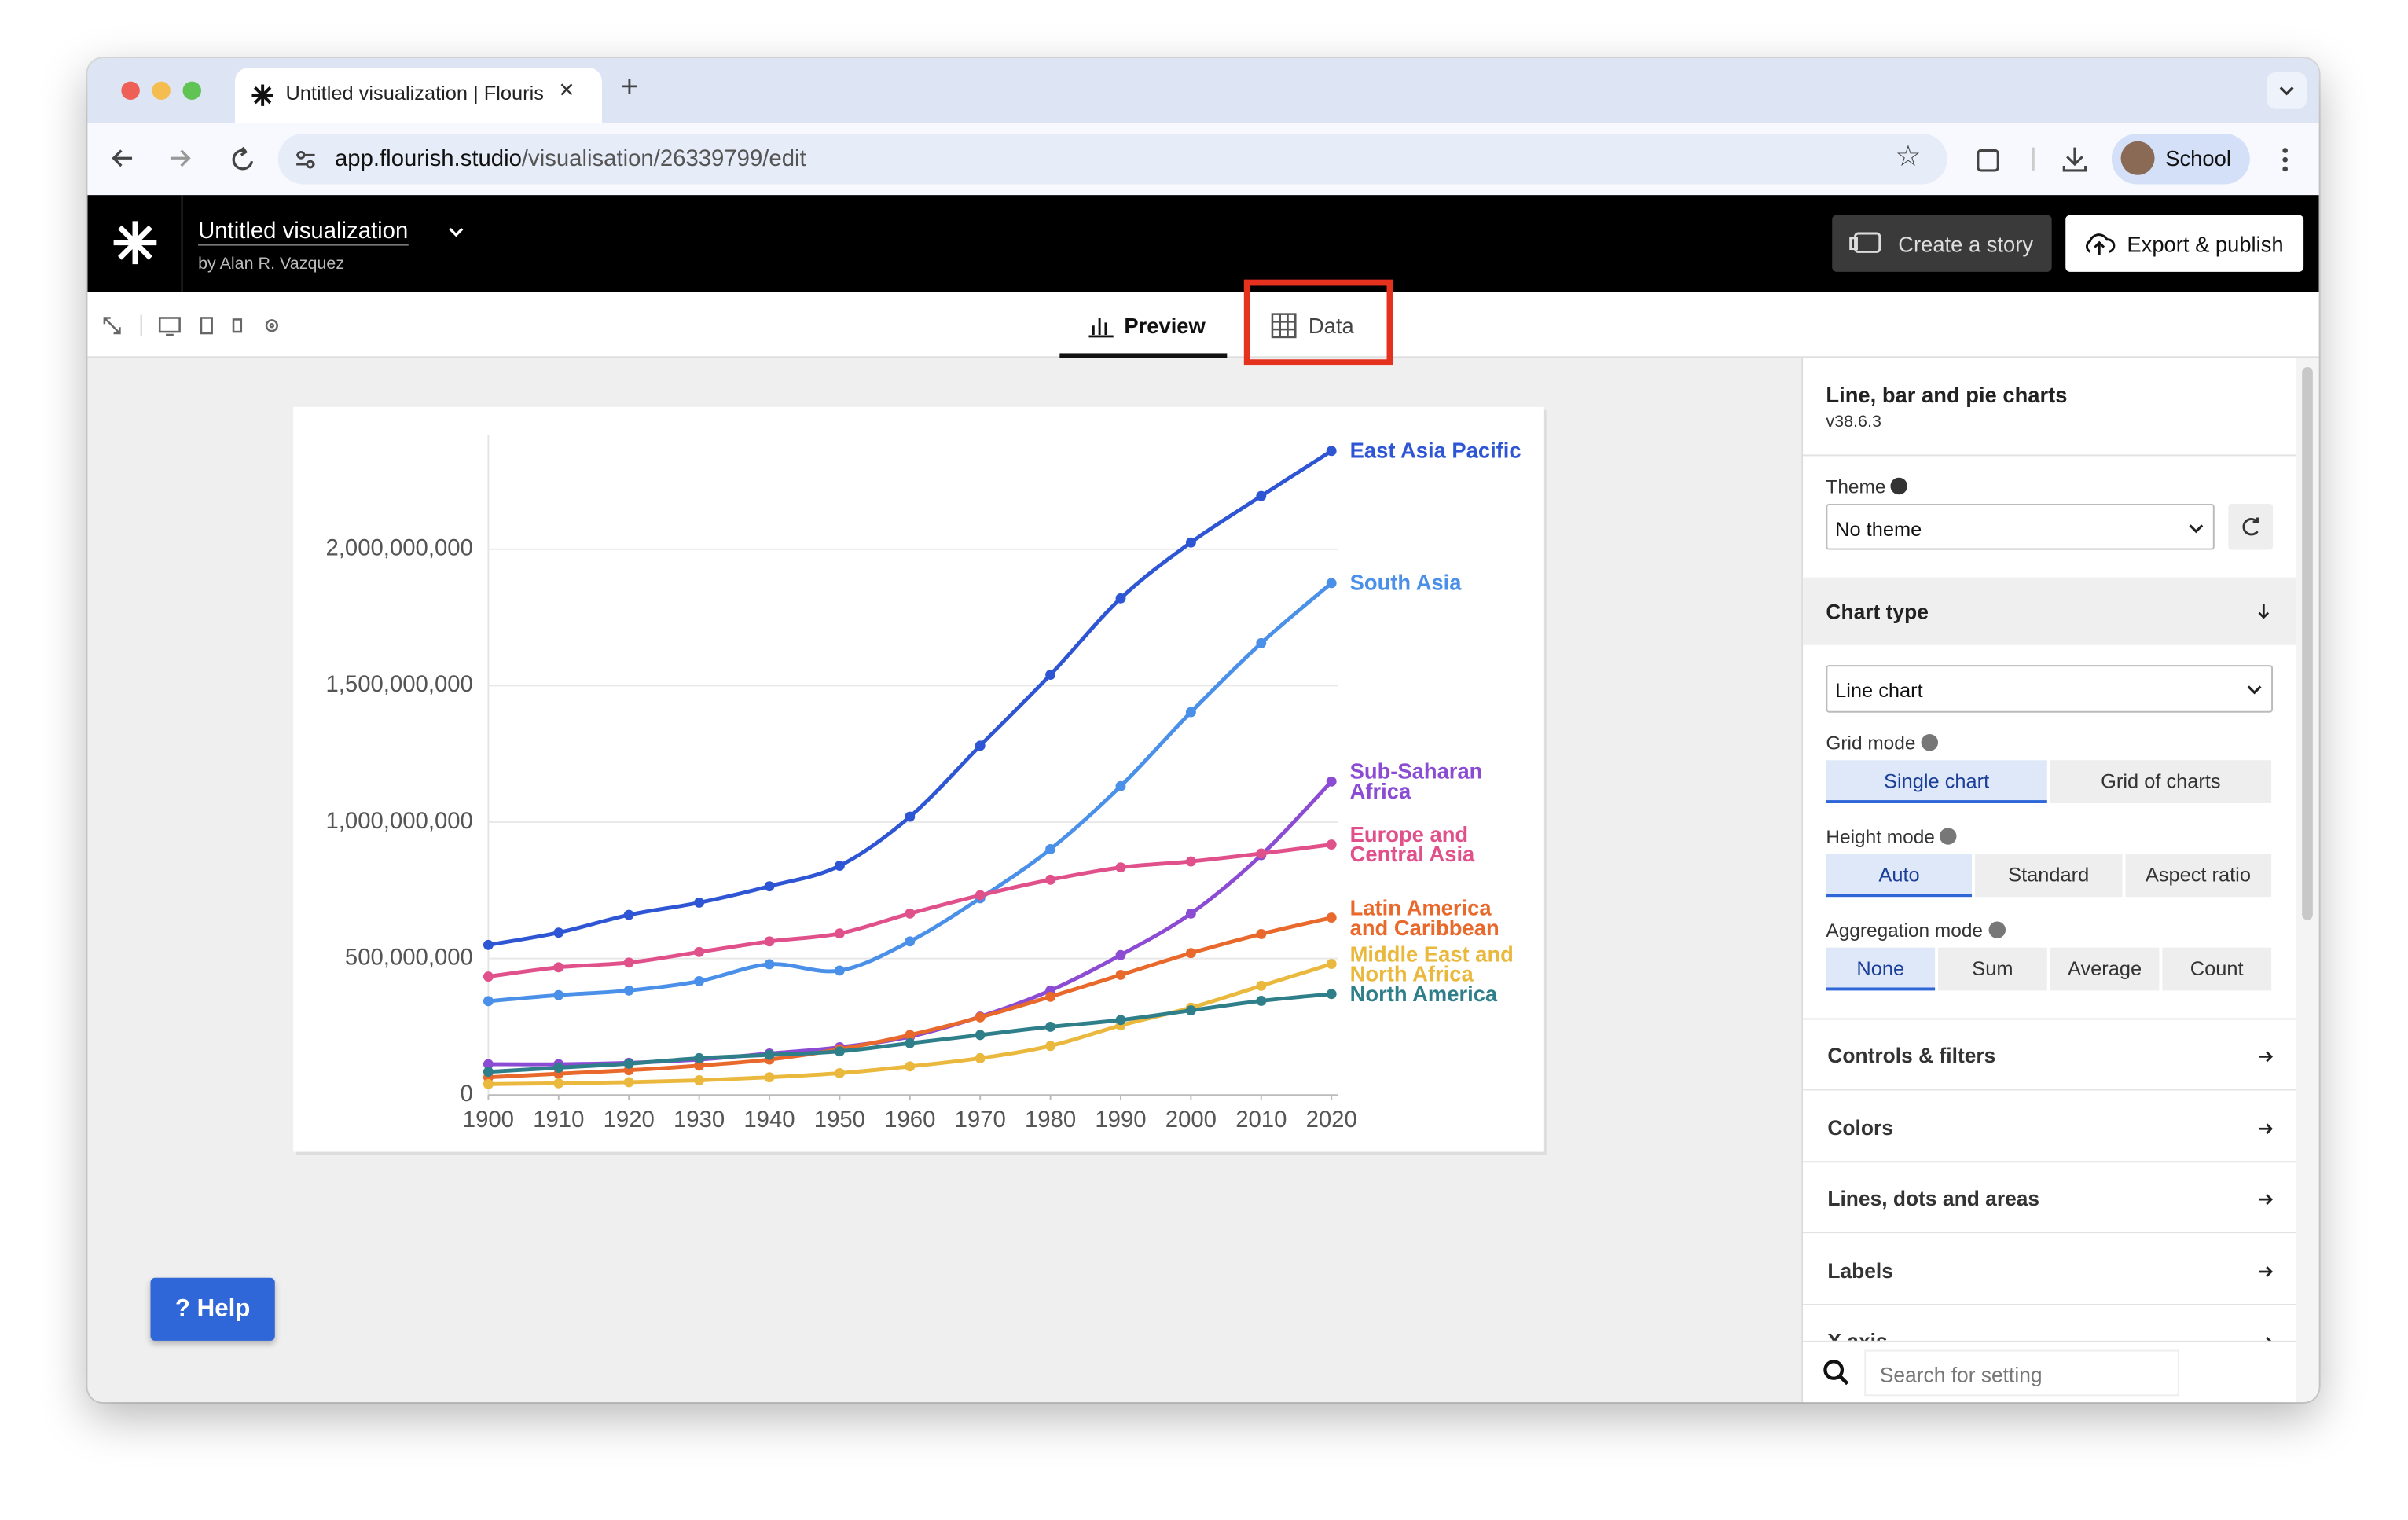 The height and width of the screenshot is (1520, 2408). Describe the element at coordinates (2105, 969) in the screenshot. I see `segment-option: Average` at that location.